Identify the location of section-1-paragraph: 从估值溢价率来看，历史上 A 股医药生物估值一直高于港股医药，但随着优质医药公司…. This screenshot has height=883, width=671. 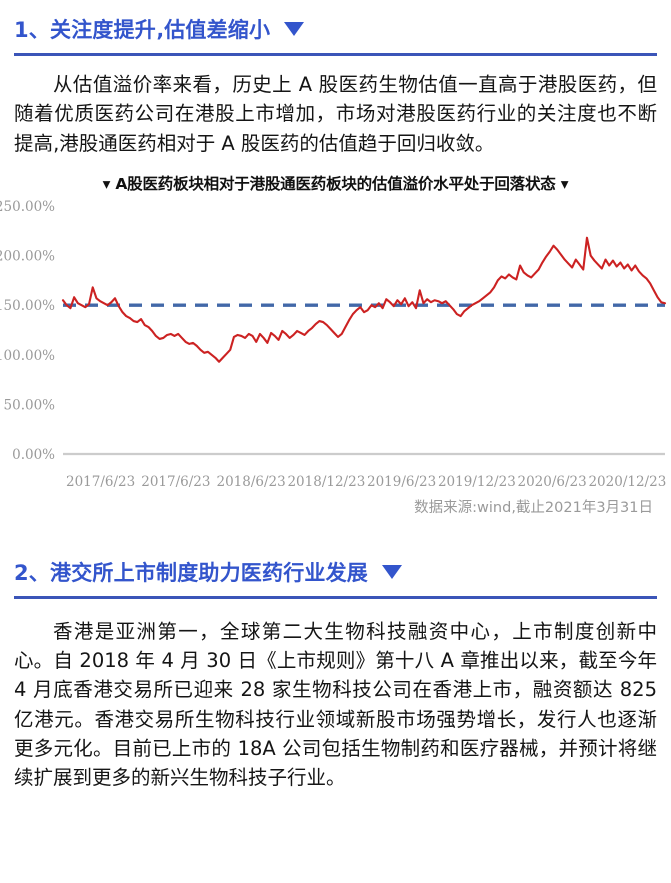
(335, 114).